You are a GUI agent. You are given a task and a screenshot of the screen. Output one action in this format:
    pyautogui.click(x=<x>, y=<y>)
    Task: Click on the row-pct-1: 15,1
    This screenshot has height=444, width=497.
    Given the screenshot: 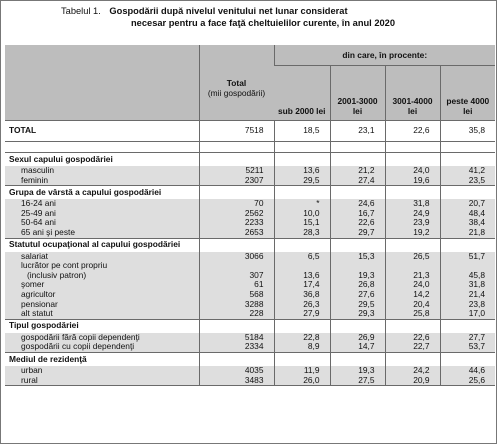 What is the action you would take?
    pyautogui.click(x=301, y=223)
    